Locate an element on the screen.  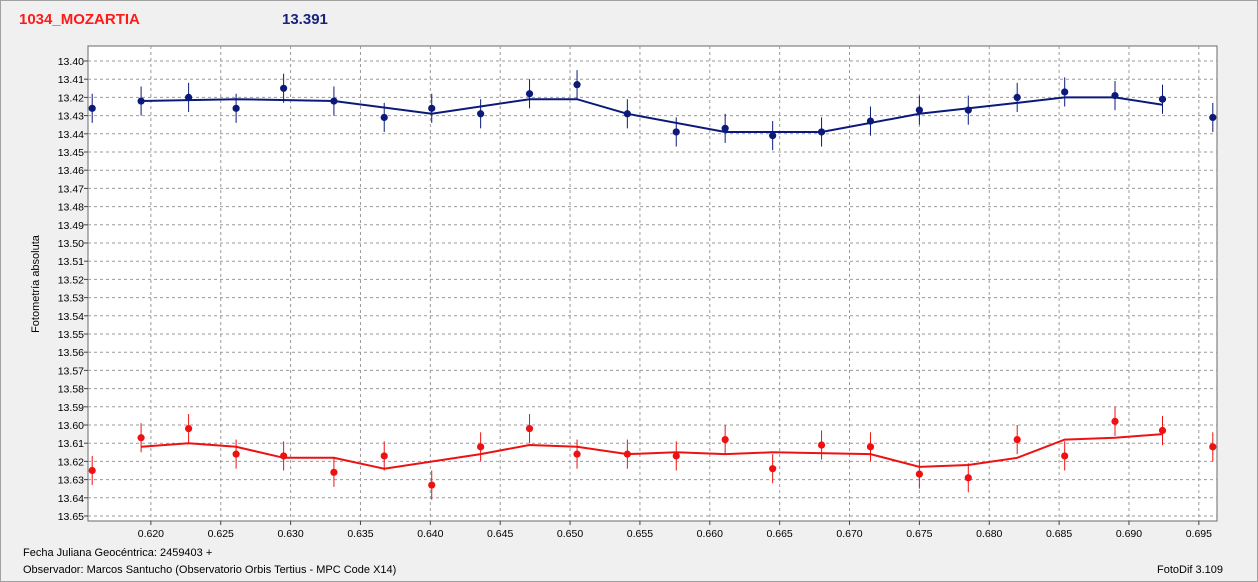
y-tick-label: 13.64 is located at coordinates (71, 499).